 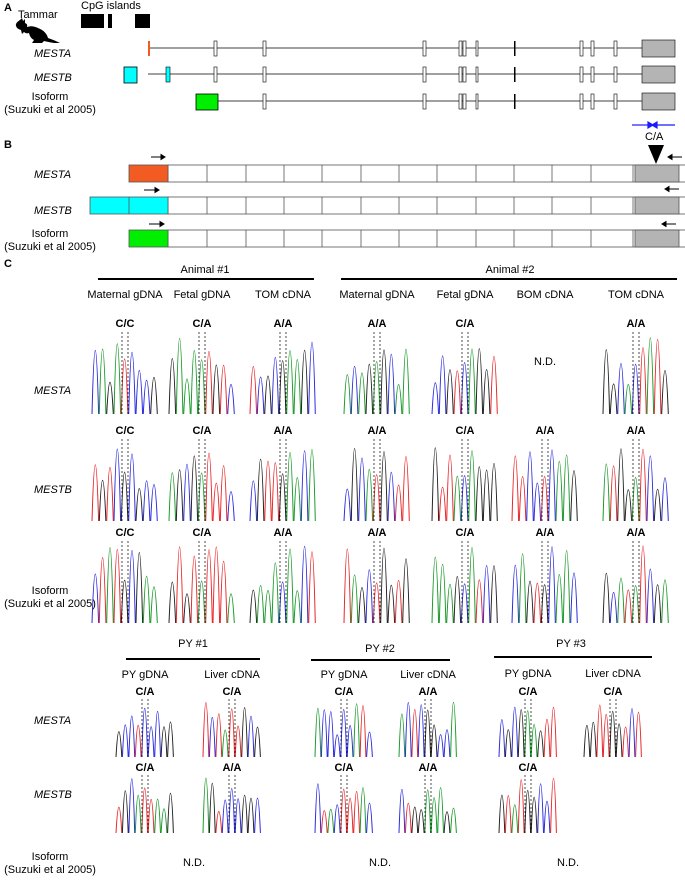 What do you see at coordinates (205, 270) in the screenshot?
I see `animal-1-header: Animal #1` at bounding box center [205, 270].